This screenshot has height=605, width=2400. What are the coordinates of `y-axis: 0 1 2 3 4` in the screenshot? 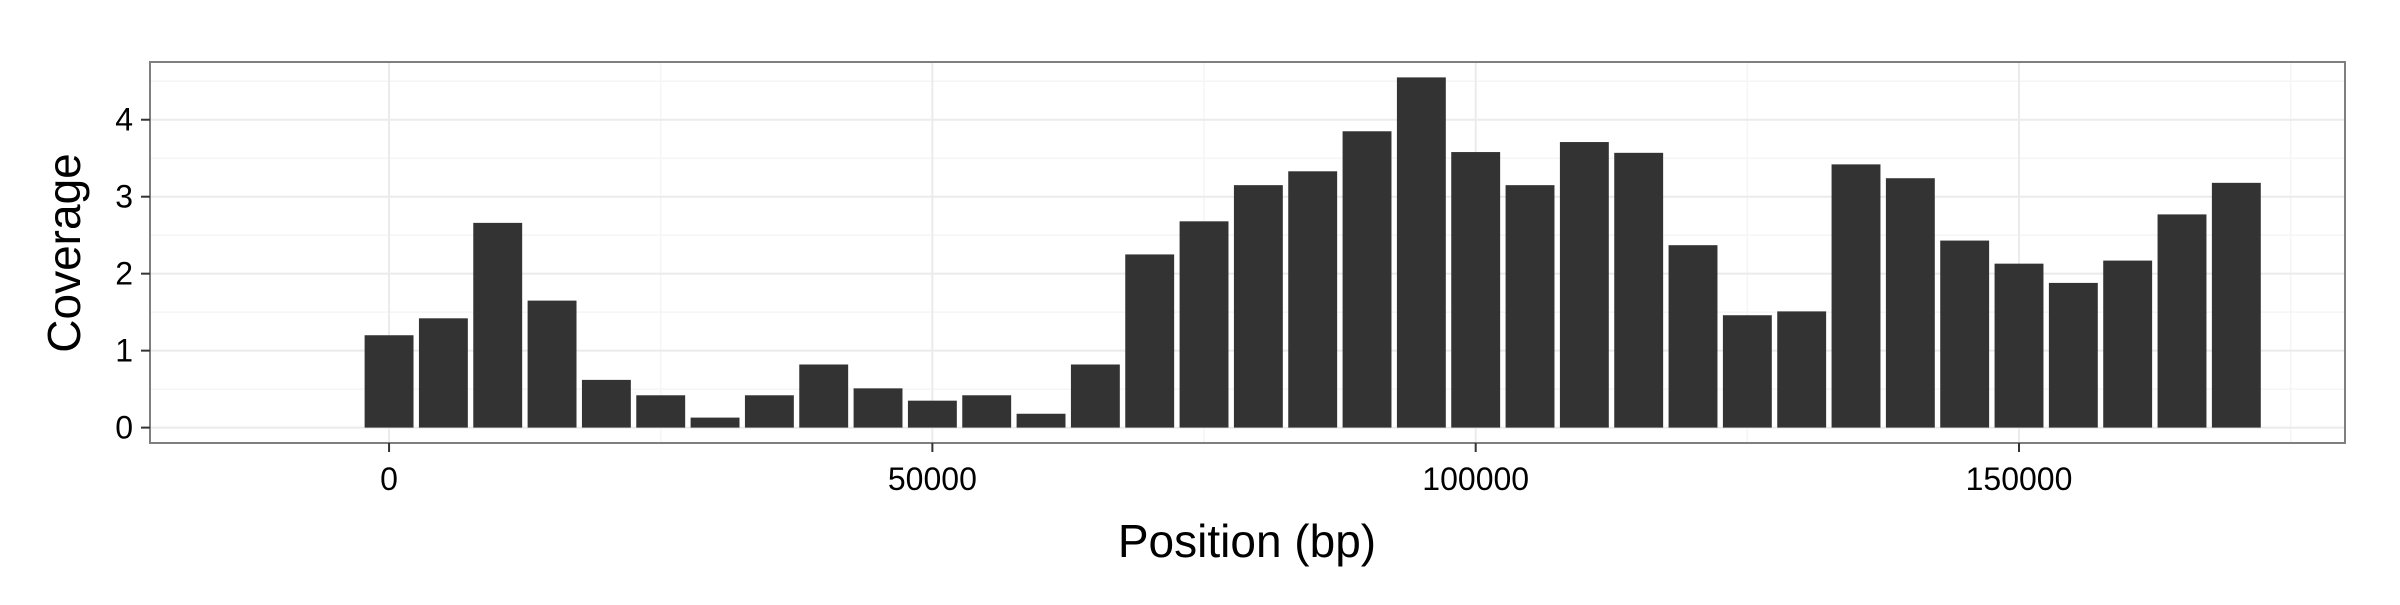 It's located at (132, 274).